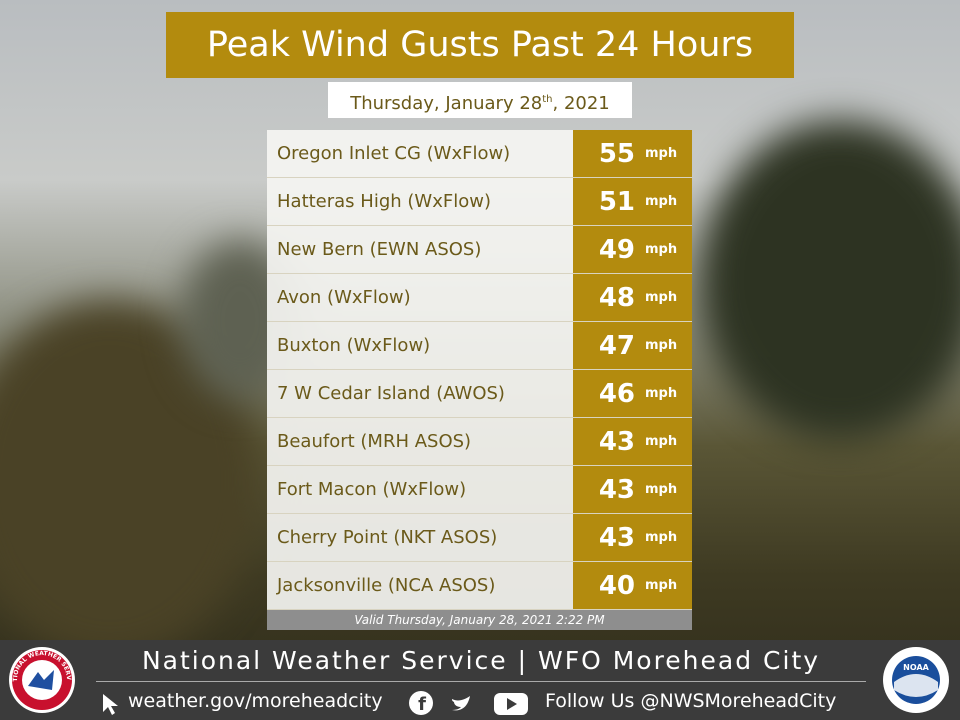 Image resolution: width=960 pixels, height=720 pixels. I want to click on background-trees, so click(830, 280).